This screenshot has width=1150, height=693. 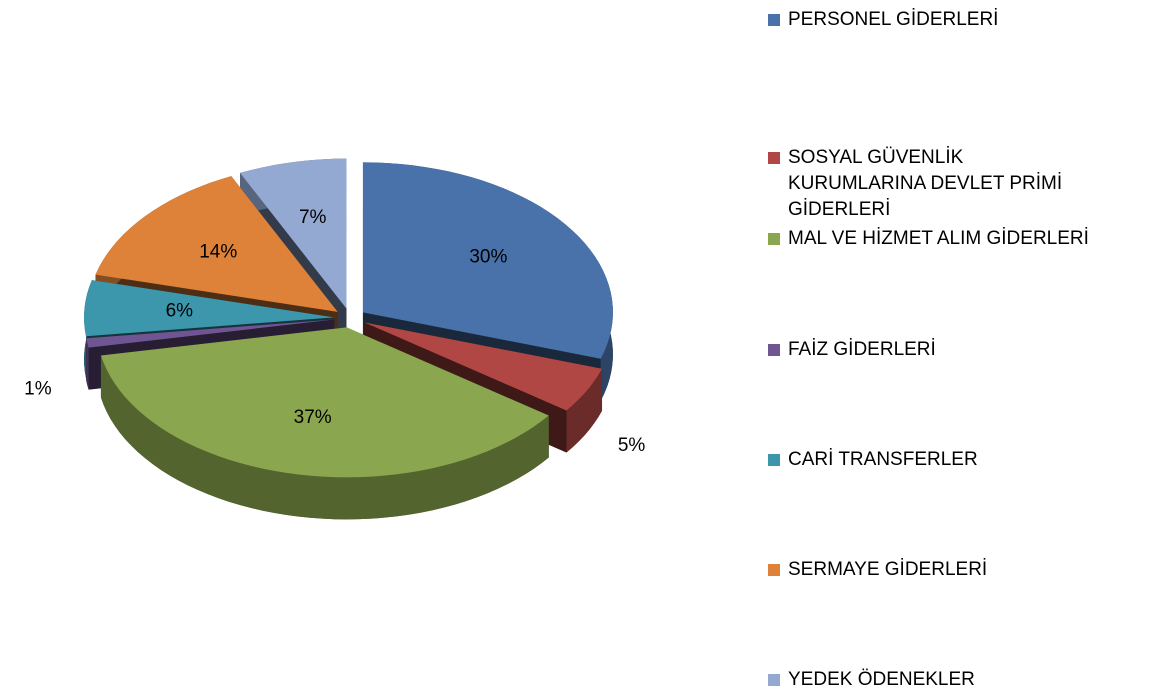 What do you see at coordinates (953, 350) in the screenshot?
I see `legend-item: FAİZ GİDERLERİ` at bounding box center [953, 350].